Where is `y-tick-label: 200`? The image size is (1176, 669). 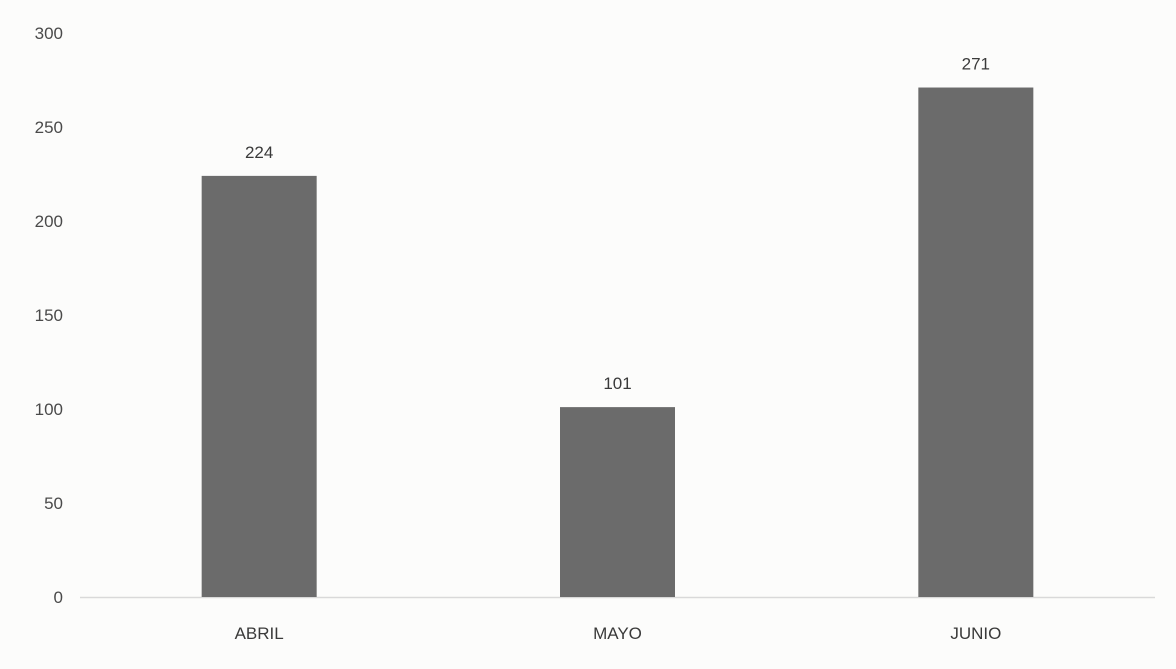 y-tick-label: 200 is located at coordinates (49, 221).